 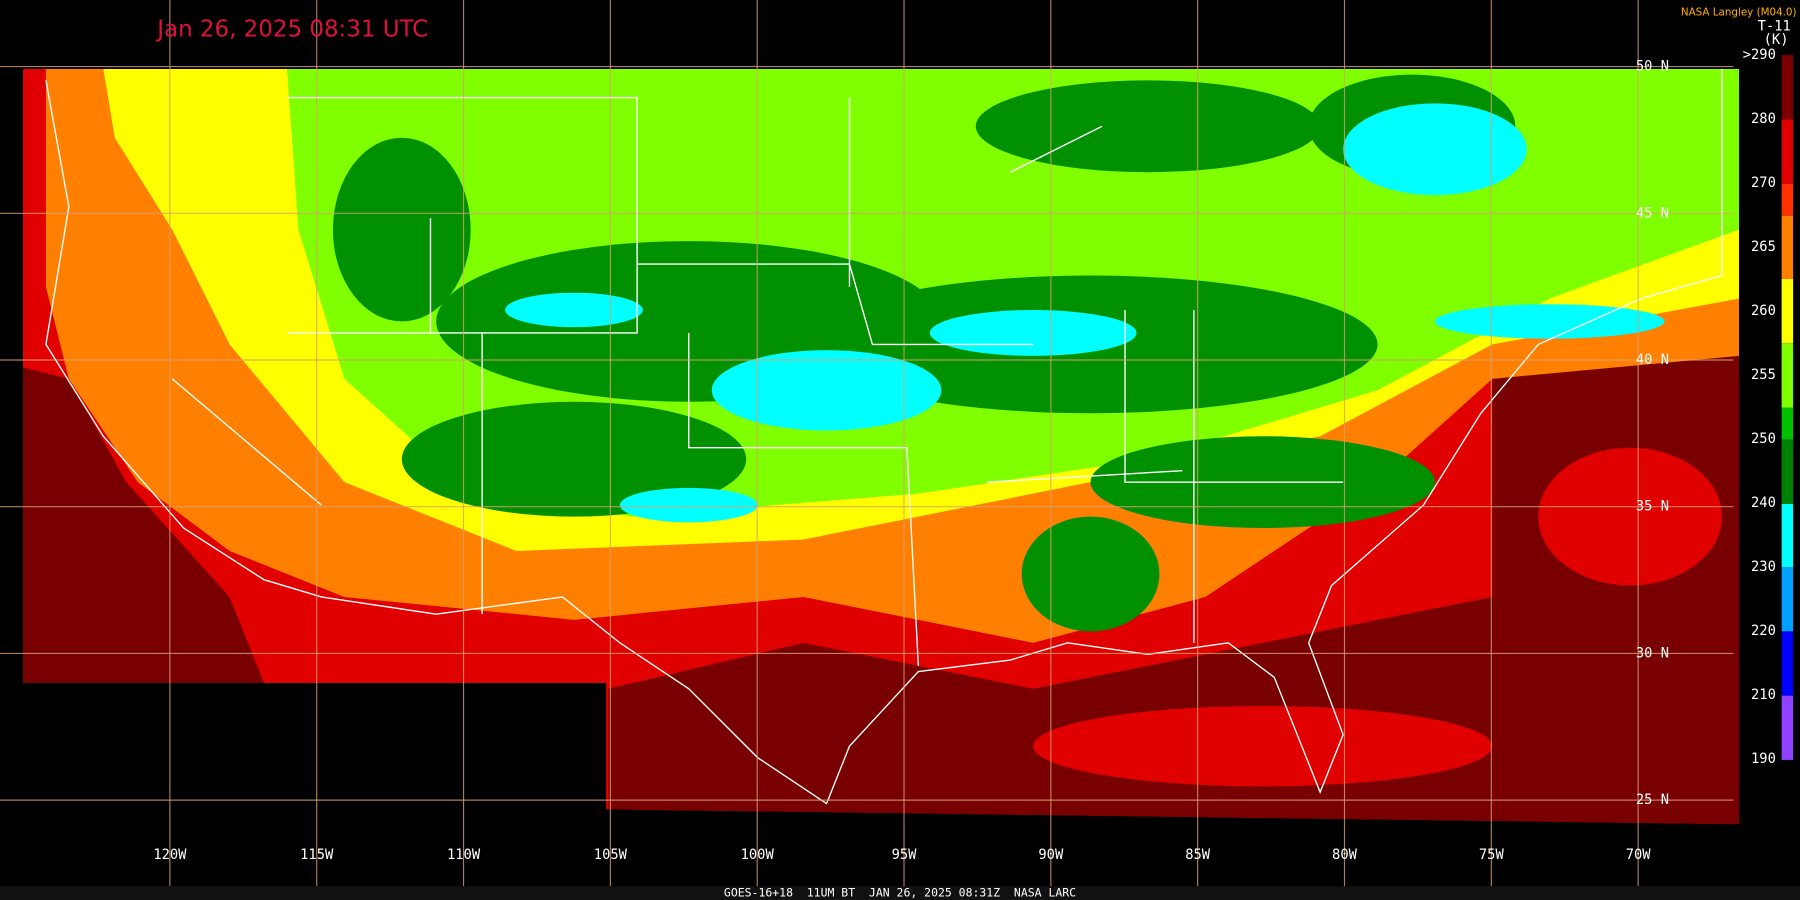 What do you see at coordinates (1652, 507) in the screenshot?
I see `latitude-label: 35 N` at bounding box center [1652, 507].